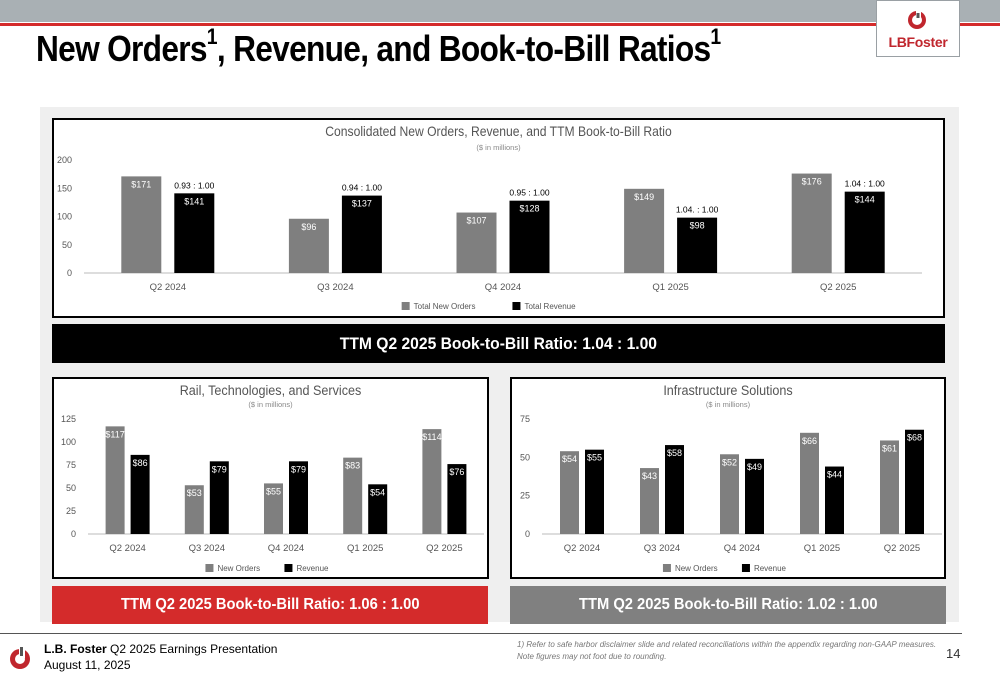 The image size is (1000, 685). I want to click on data-label: $79, so click(219, 469).